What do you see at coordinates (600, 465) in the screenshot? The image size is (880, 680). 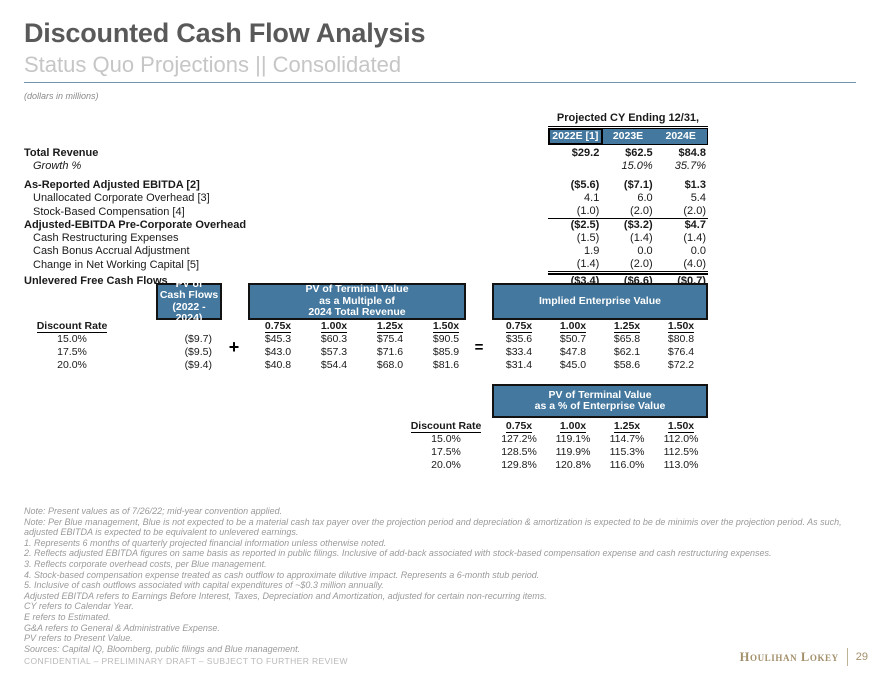 I see `grid-row: 129.8% 120.8% 116.0% 113.0%` at bounding box center [600, 465].